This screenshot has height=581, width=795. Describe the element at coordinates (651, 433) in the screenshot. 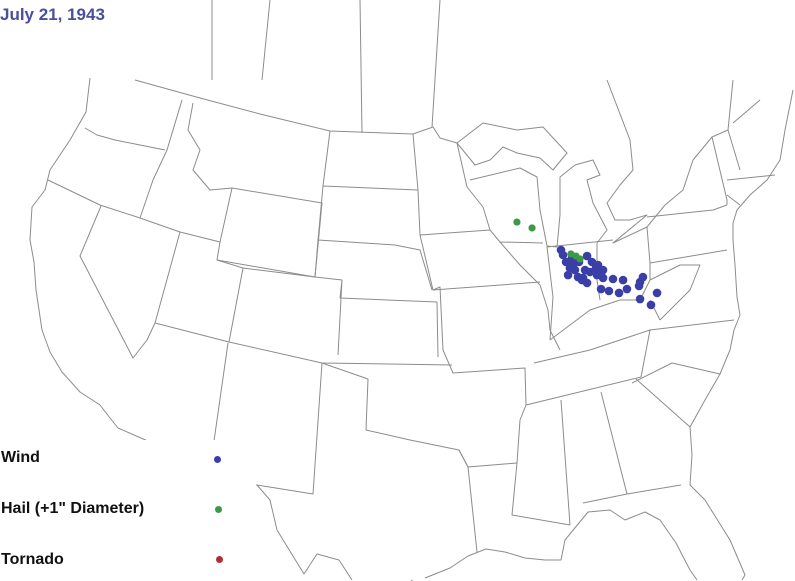

I see `al-ga-fl` at that location.